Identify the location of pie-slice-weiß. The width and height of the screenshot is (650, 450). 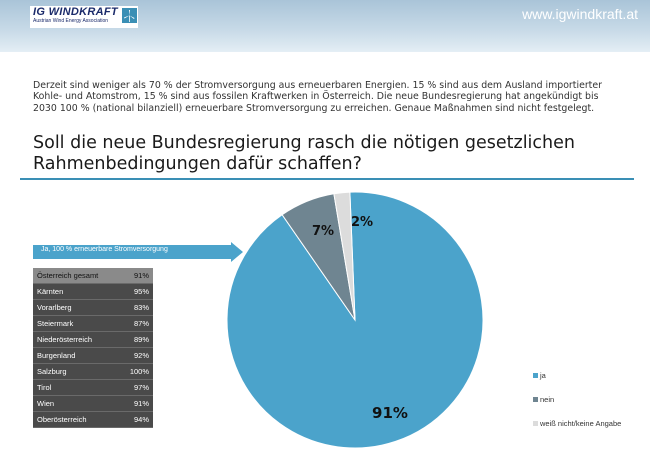
(344, 256).